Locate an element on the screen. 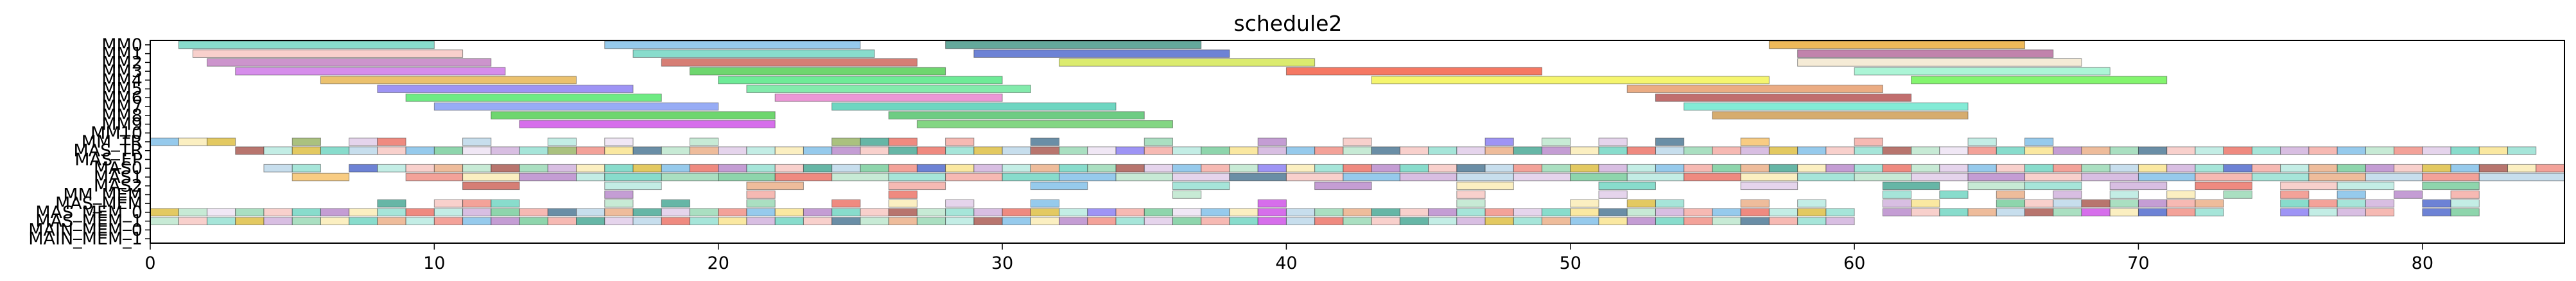 This screenshot has height=281, width=2576. x-tick-label: 80 is located at coordinates (2422, 263).